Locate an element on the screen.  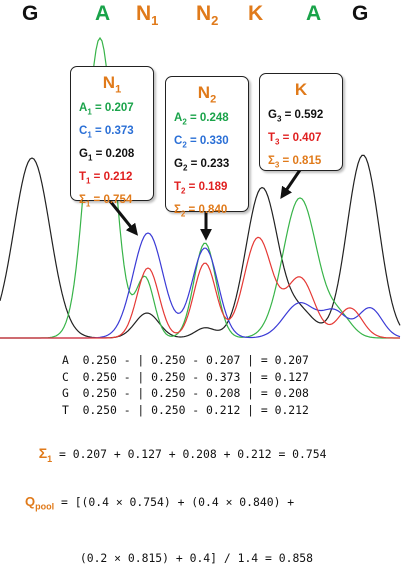
row-value: 0.189 is located at coordinates (213, 186).